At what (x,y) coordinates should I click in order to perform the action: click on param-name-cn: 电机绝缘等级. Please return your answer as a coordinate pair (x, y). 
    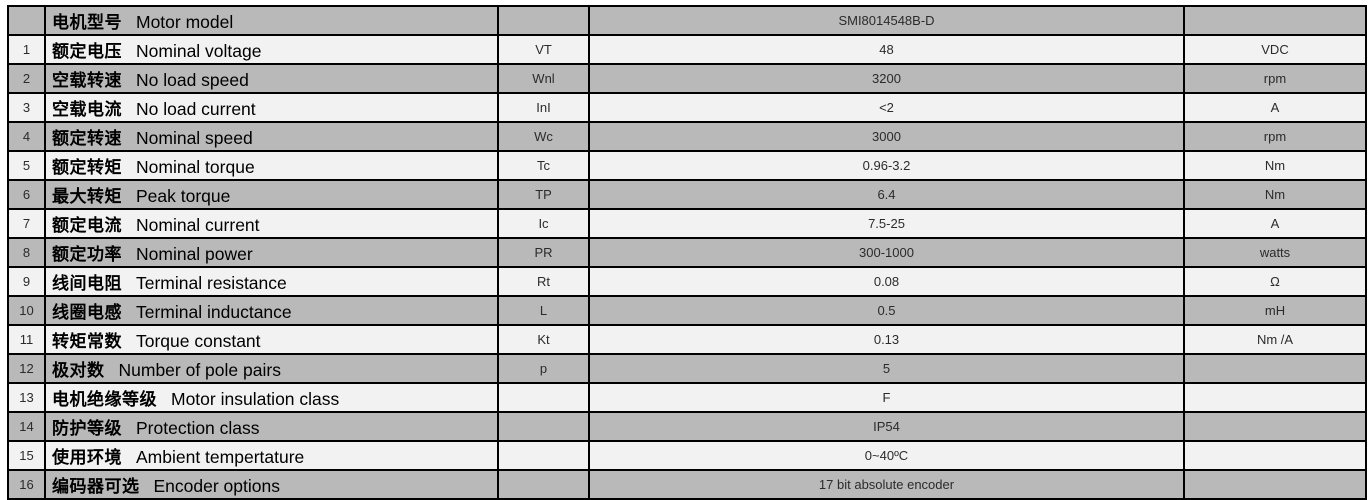
    Looking at the image, I should click on (104, 399).